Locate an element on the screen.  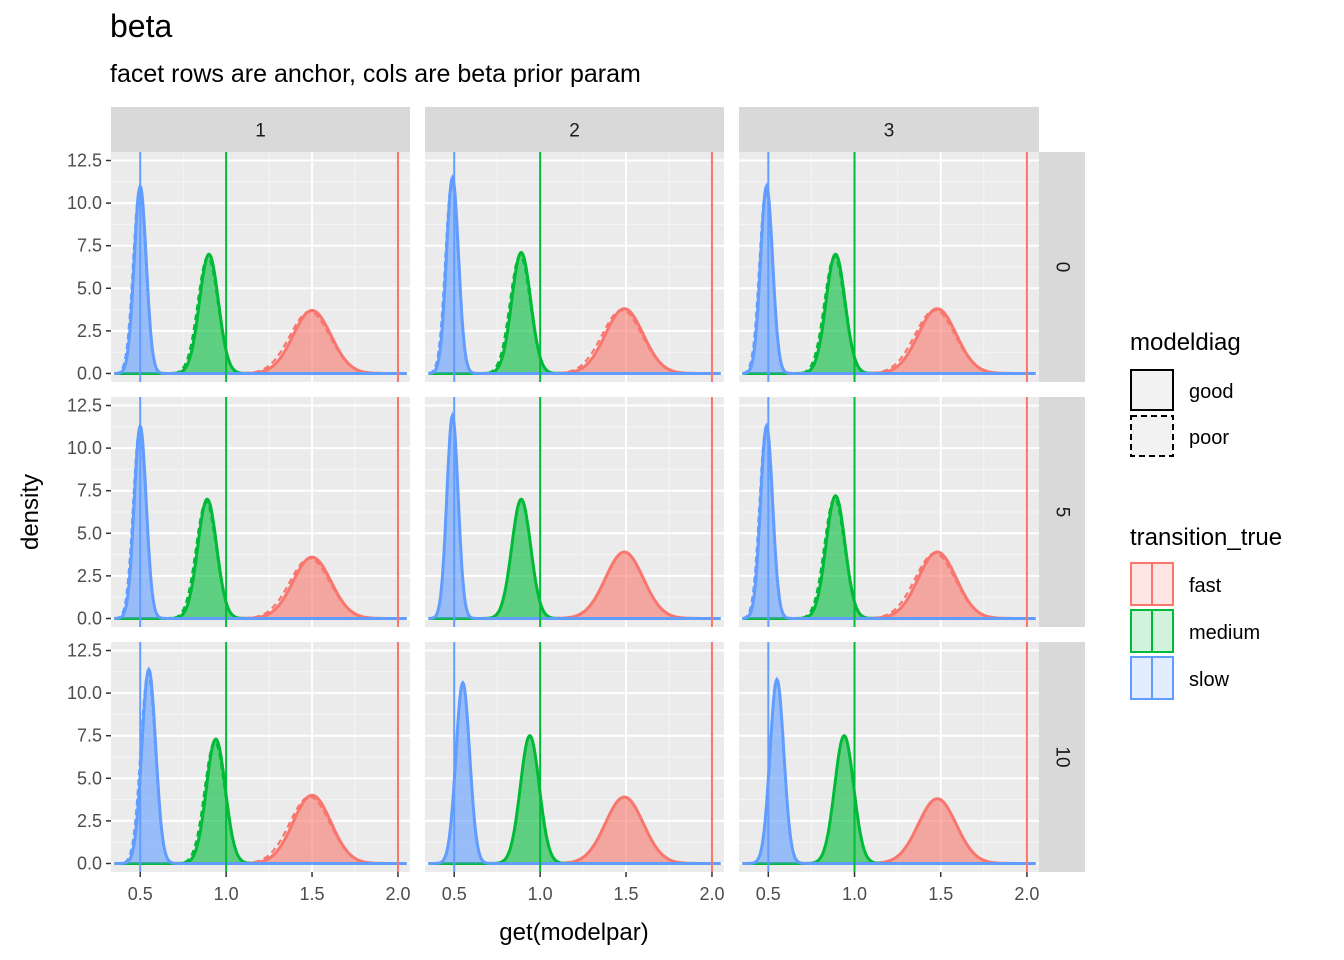
facet-col-label: 1 is located at coordinates (260, 131).